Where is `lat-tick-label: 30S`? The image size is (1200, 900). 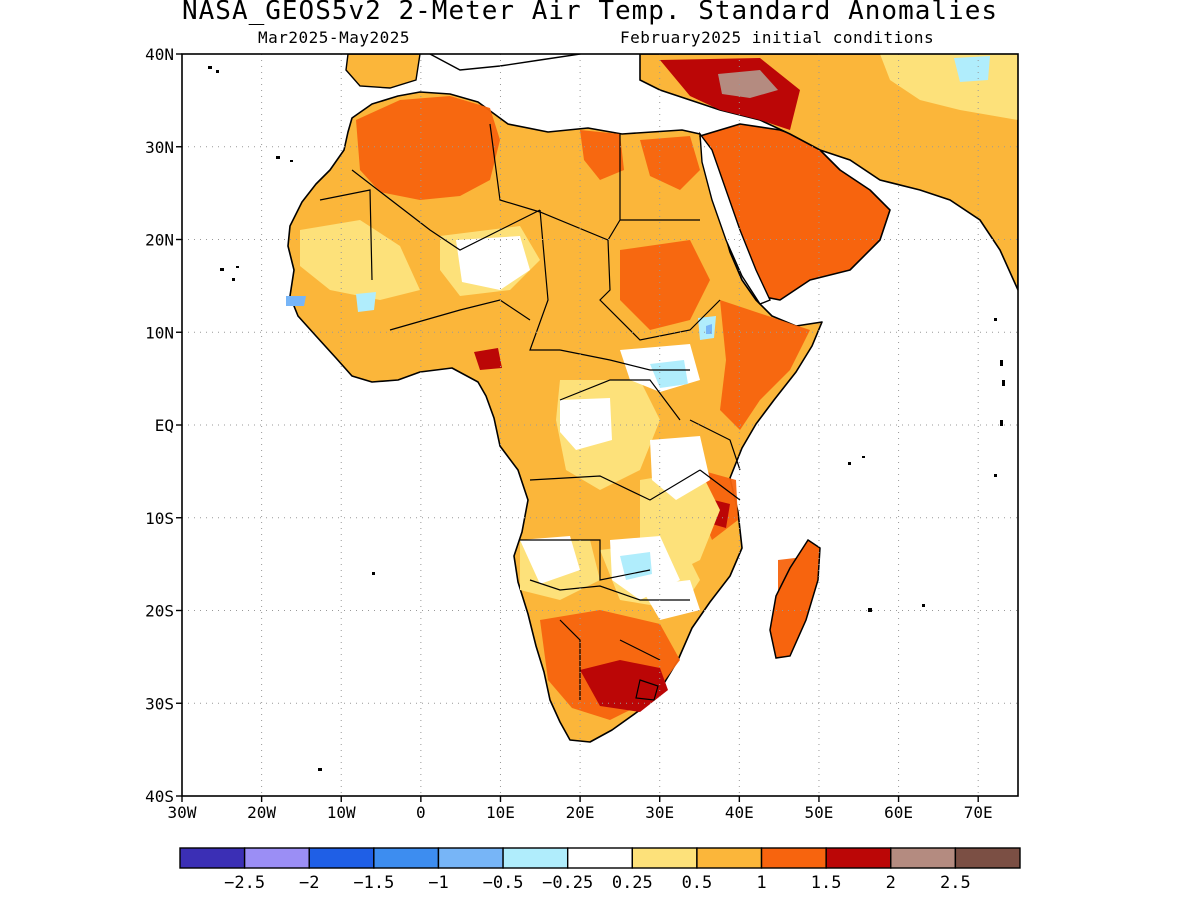 lat-tick-label: 30S is located at coordinates (159, 703).